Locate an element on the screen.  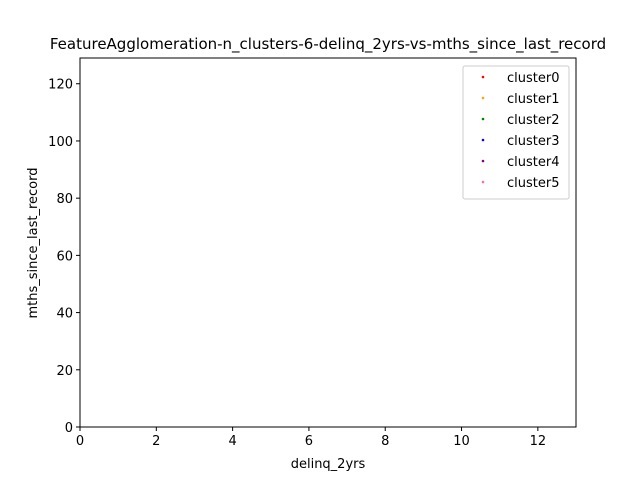
x-tick-label: 0 is located at coordinates (80, 441).